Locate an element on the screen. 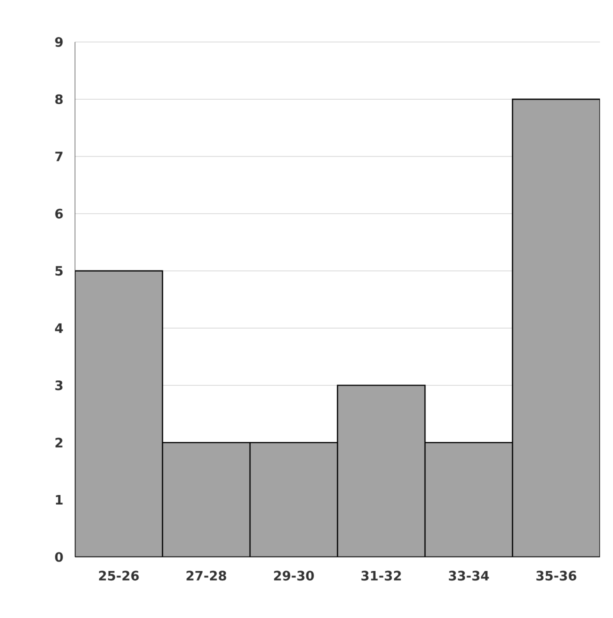 The width and height of the screenshot is (613, 618). y-tick-label: 0 is located at coordinates (59, 557).